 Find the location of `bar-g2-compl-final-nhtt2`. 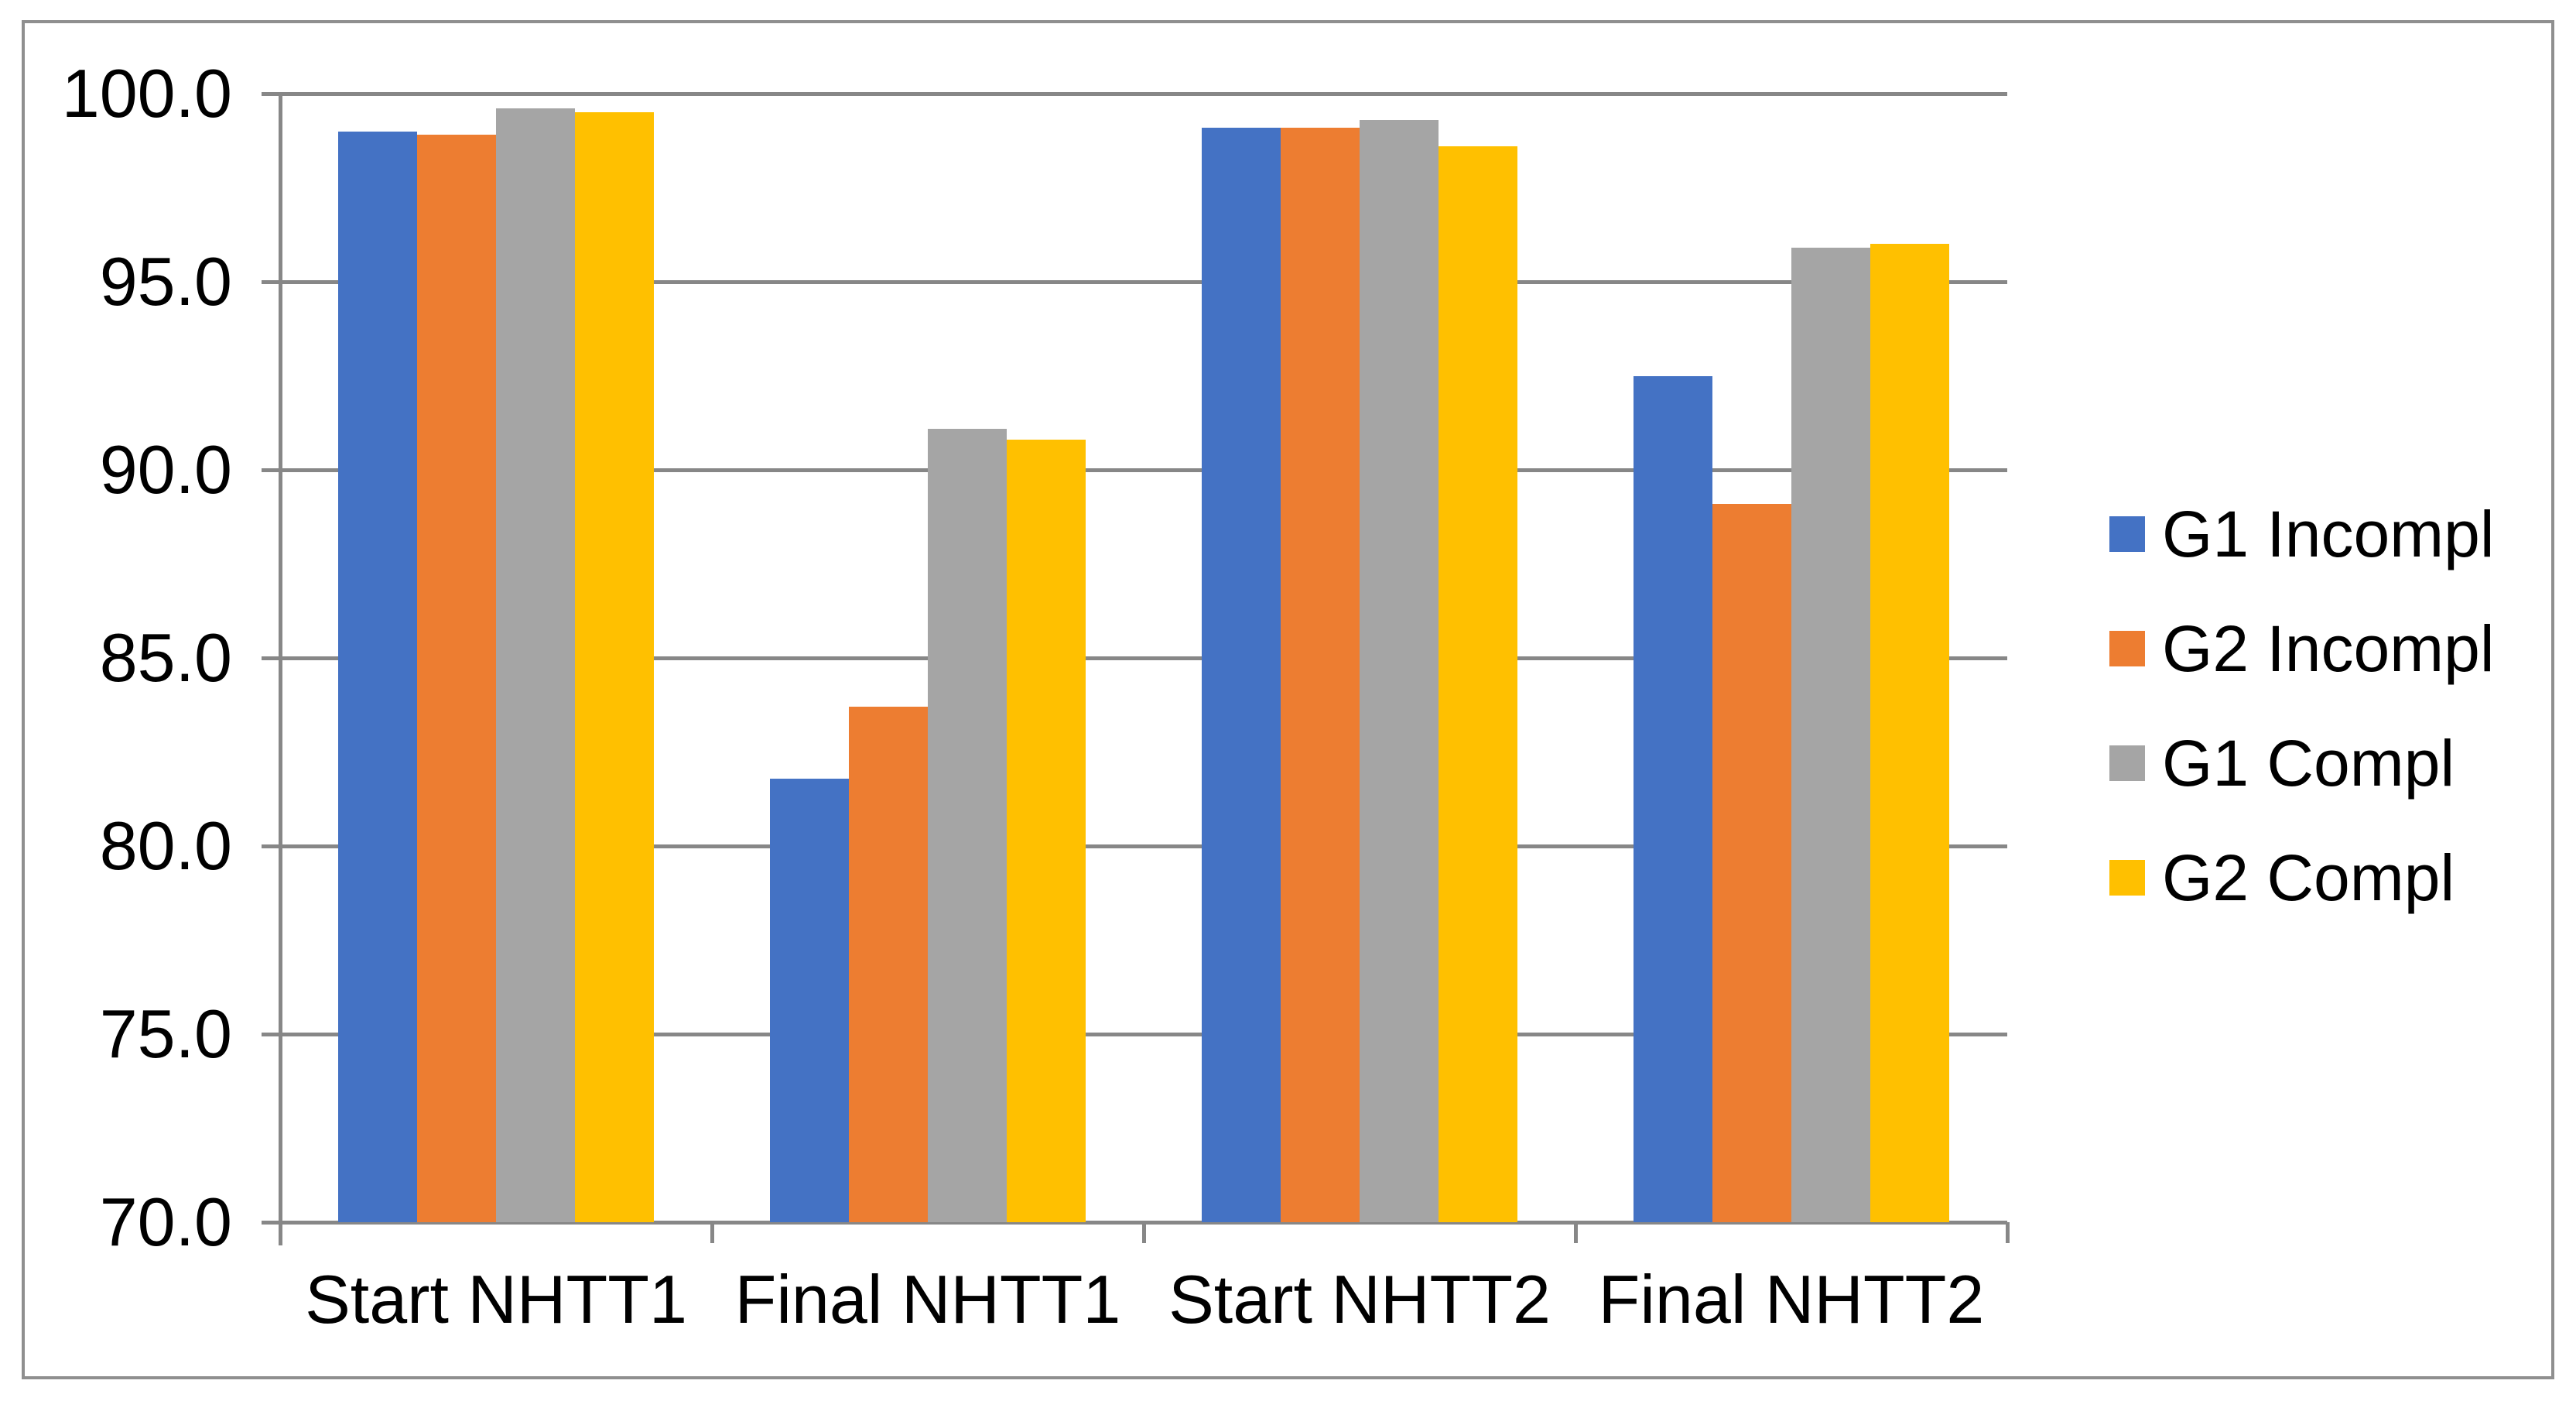

bar-g2-compl-final-nhtt2 is located at coordinates (1910, 733).